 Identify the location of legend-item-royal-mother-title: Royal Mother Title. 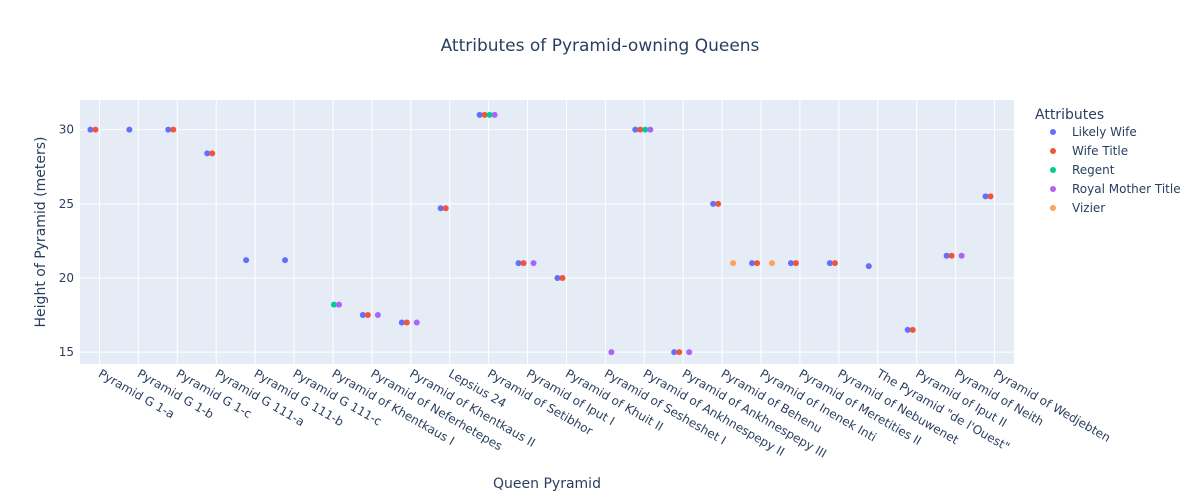
(1115, 189).